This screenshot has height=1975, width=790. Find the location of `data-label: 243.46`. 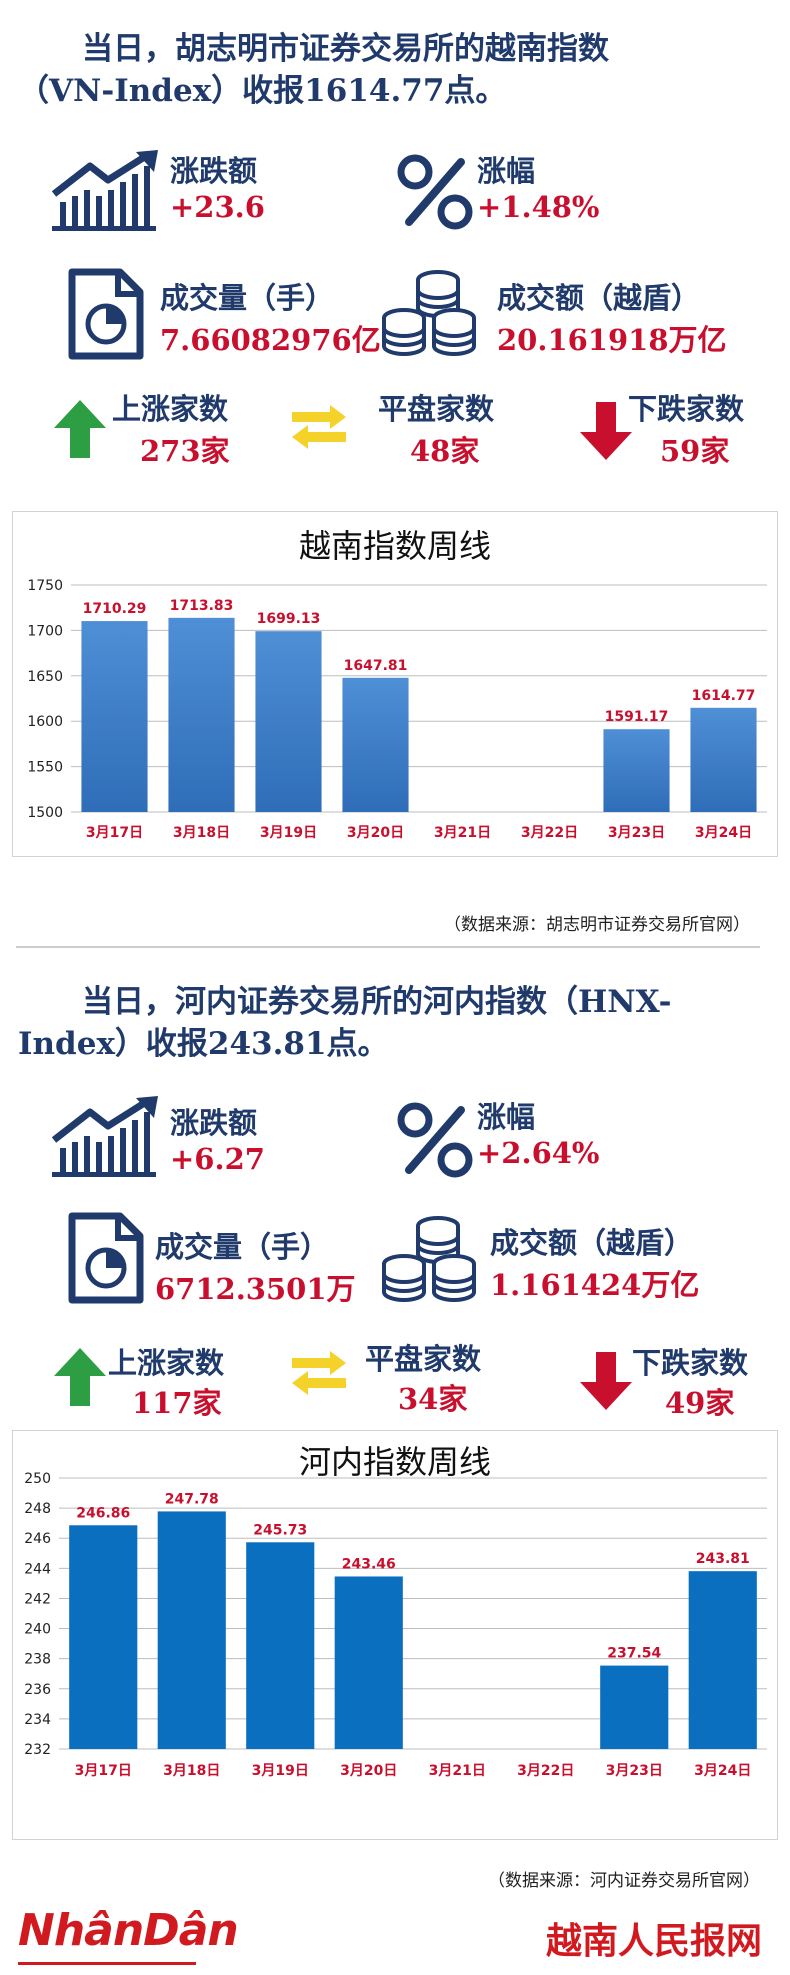

data-label: 243.46 is located at coordinates (369, 1564).